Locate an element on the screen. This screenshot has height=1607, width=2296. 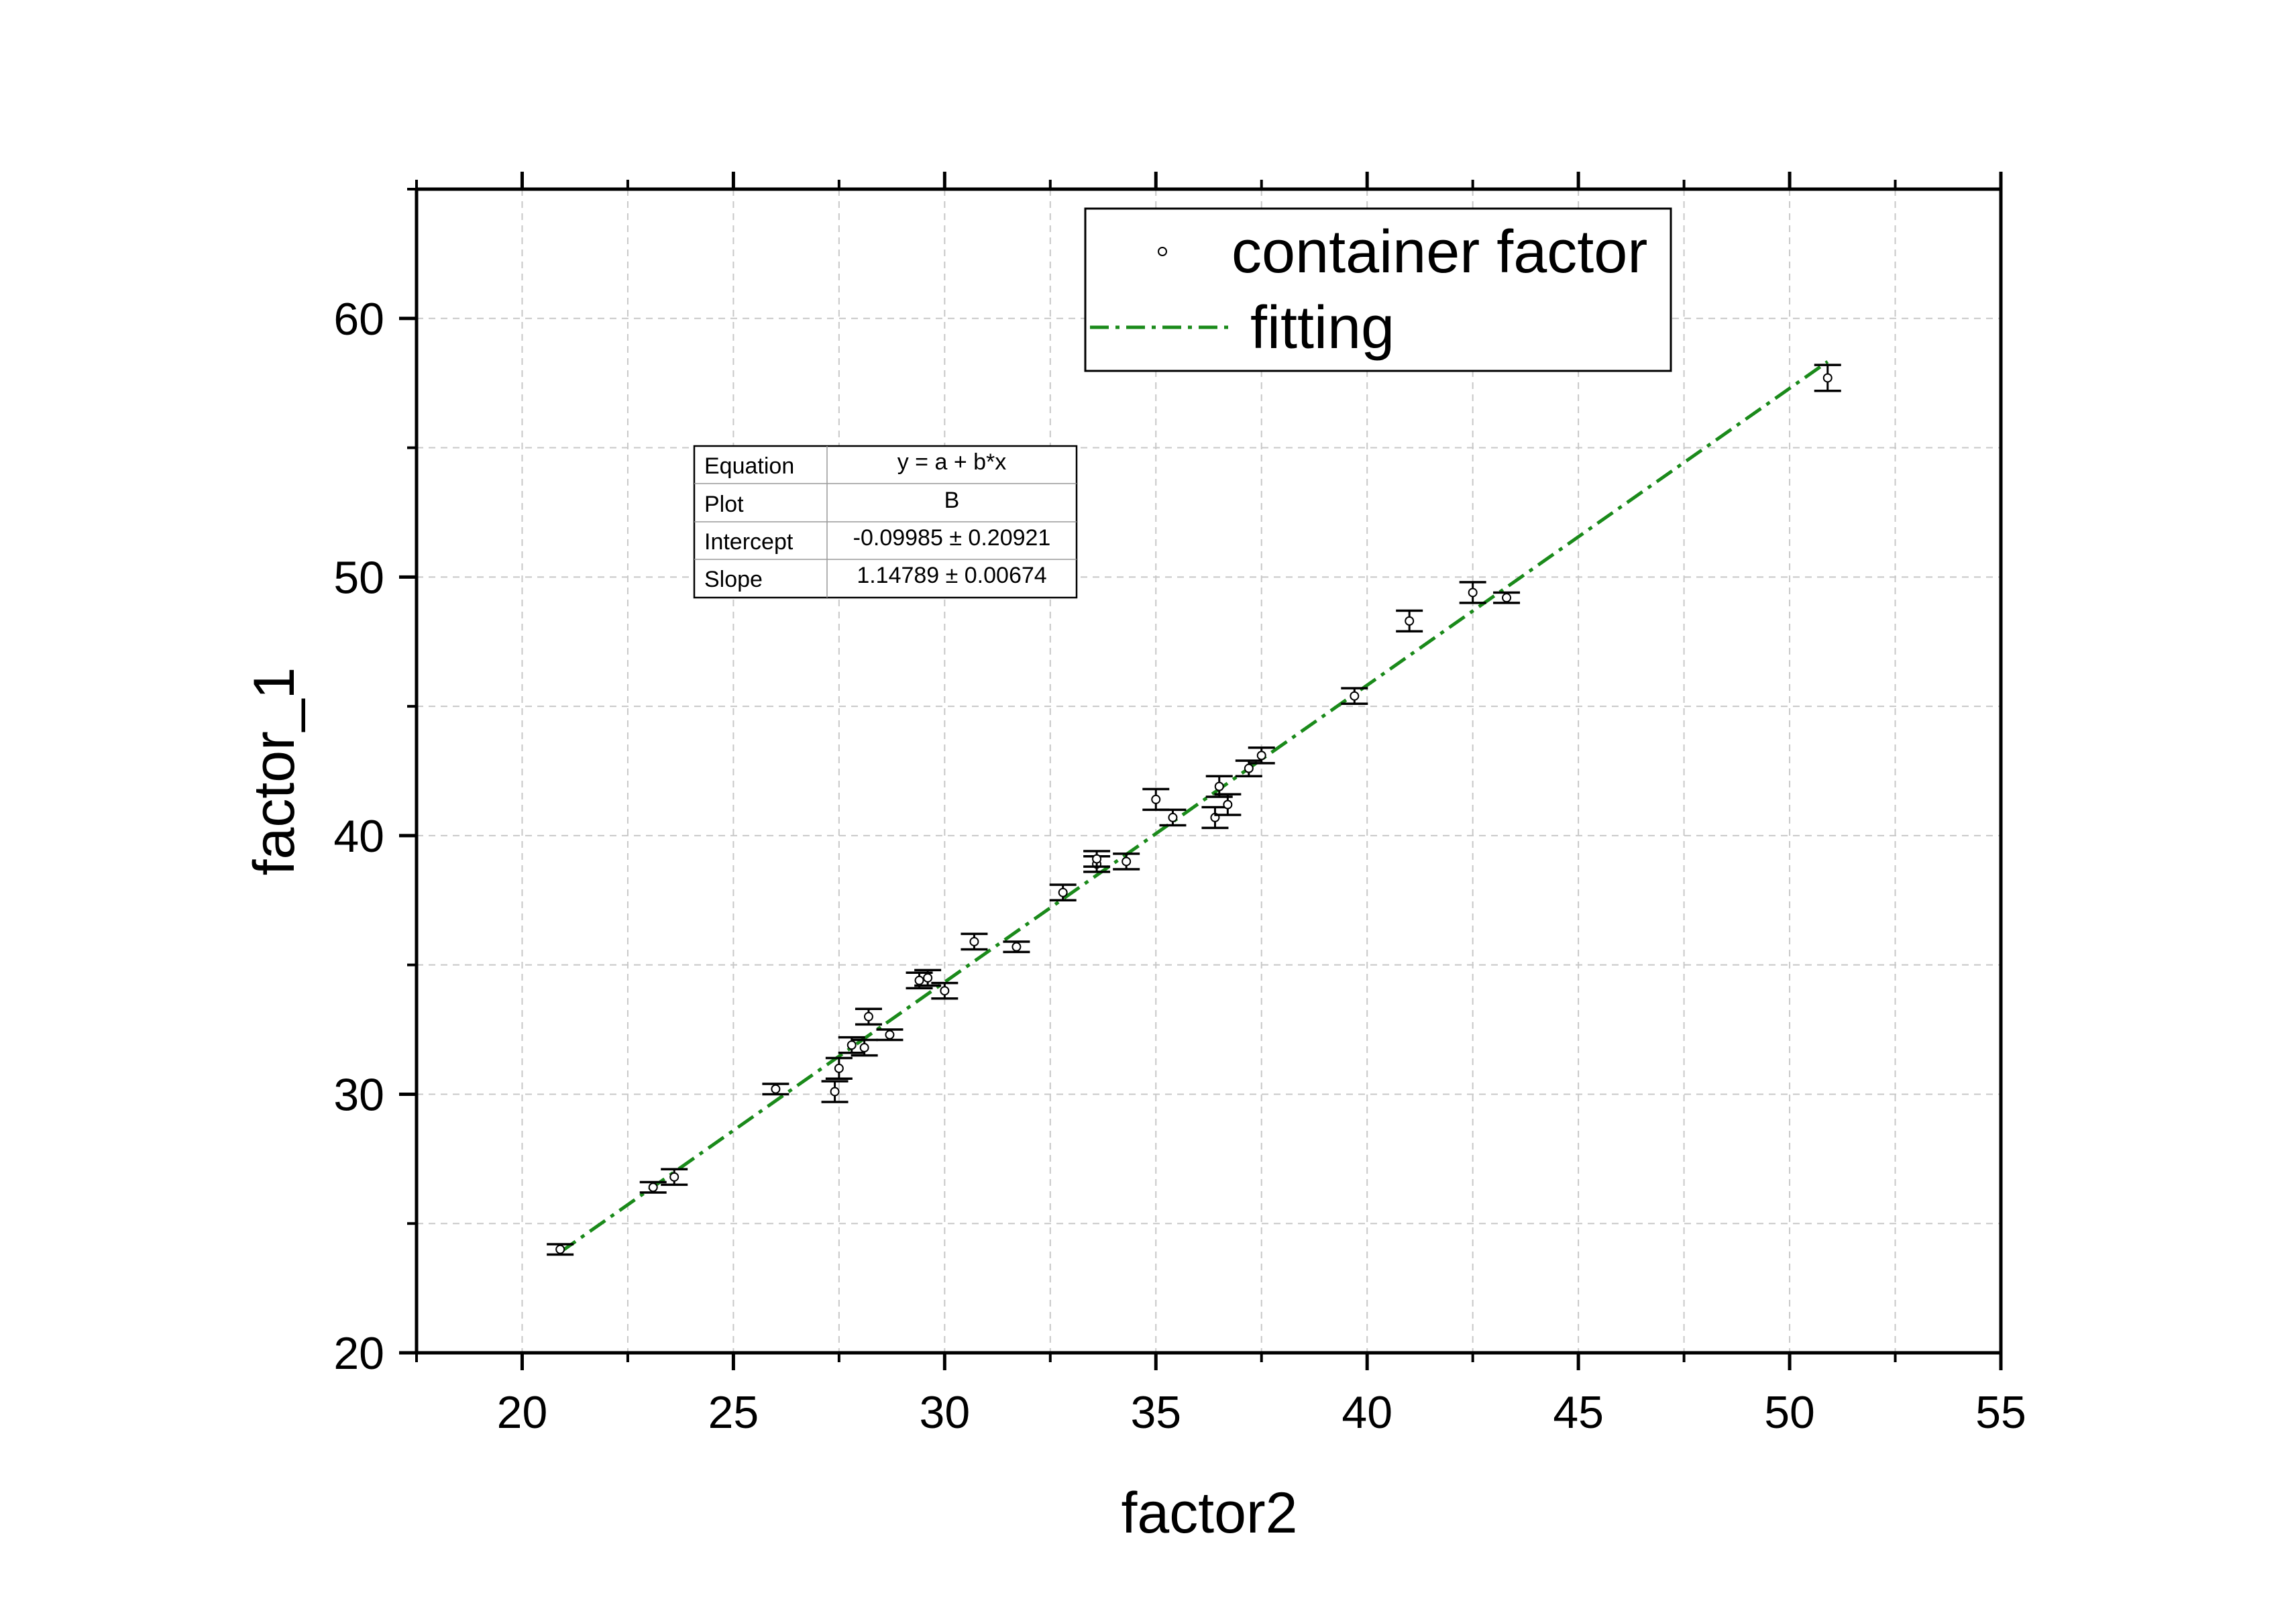
stats-value-equation: y = a + b*x is located at coordinates (952, 462).